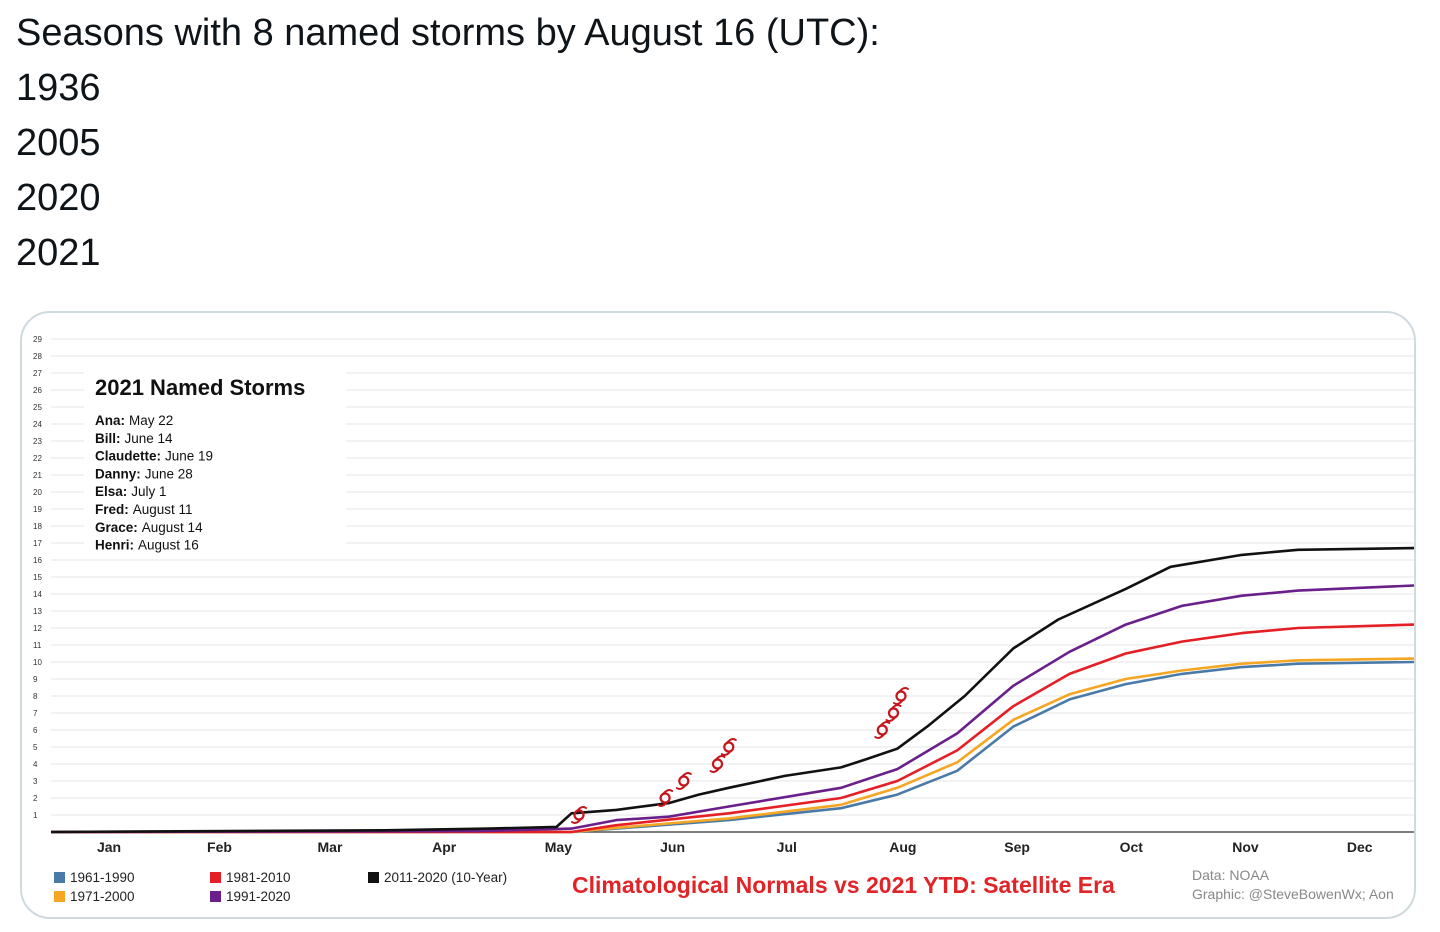  What do you see at coordinates (118, 473) in the screenshot?
I see `storm-name: Danny:` at bounding box center [118, 473].